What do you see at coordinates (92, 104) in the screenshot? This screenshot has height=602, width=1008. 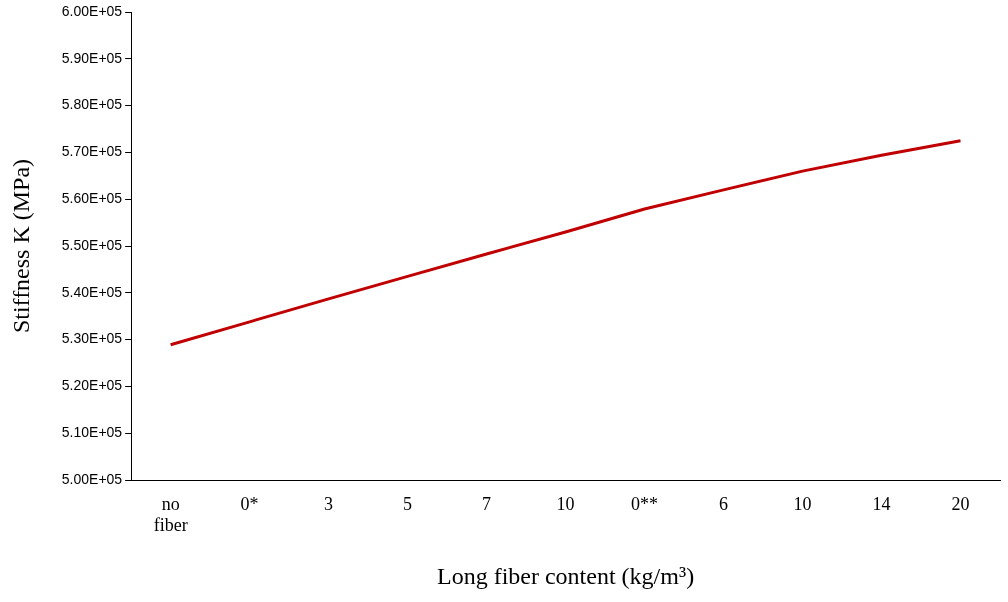 I see `y-tick-label: 5.80E+05` at bounding box center [92, 104].